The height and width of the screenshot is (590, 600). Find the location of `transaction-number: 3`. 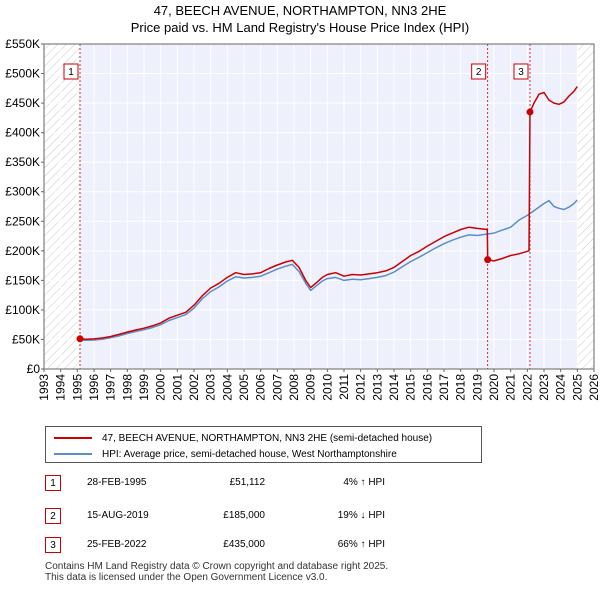

transaction-number: 3 is located at coordinates (53, 545).